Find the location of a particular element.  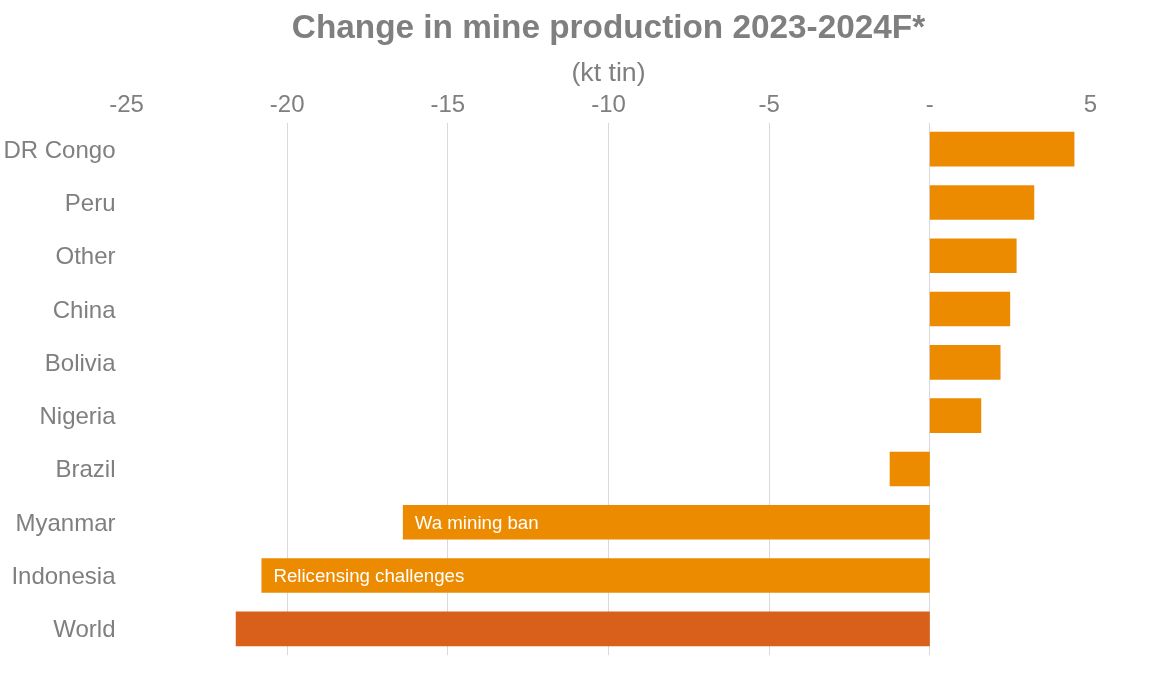

y-tick-label: Peru is located at coordinates (90, 202).